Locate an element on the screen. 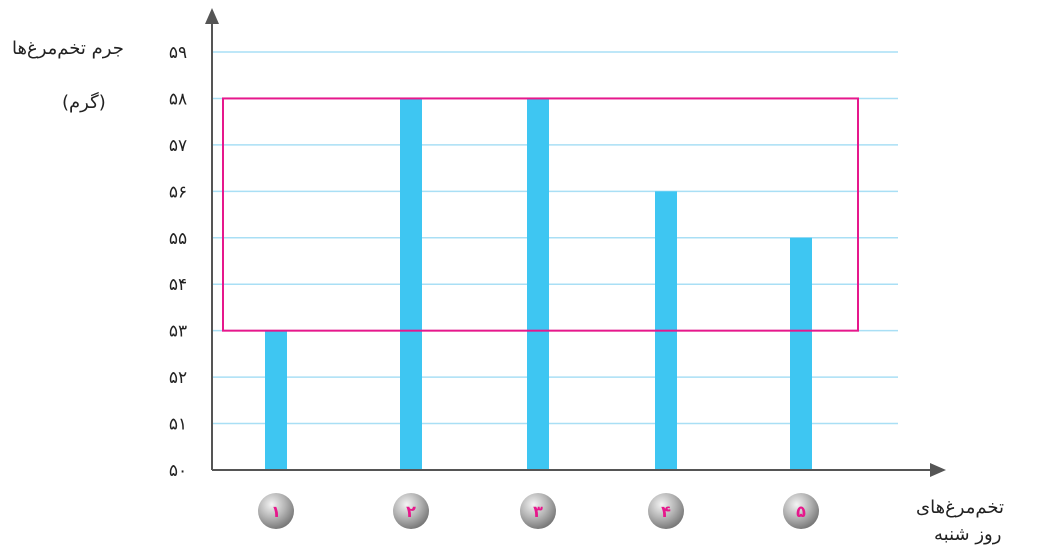 This screenshot has height=557, width=1046. y-tick-label-50: ۵۰ is located at coordinates (178, 471).